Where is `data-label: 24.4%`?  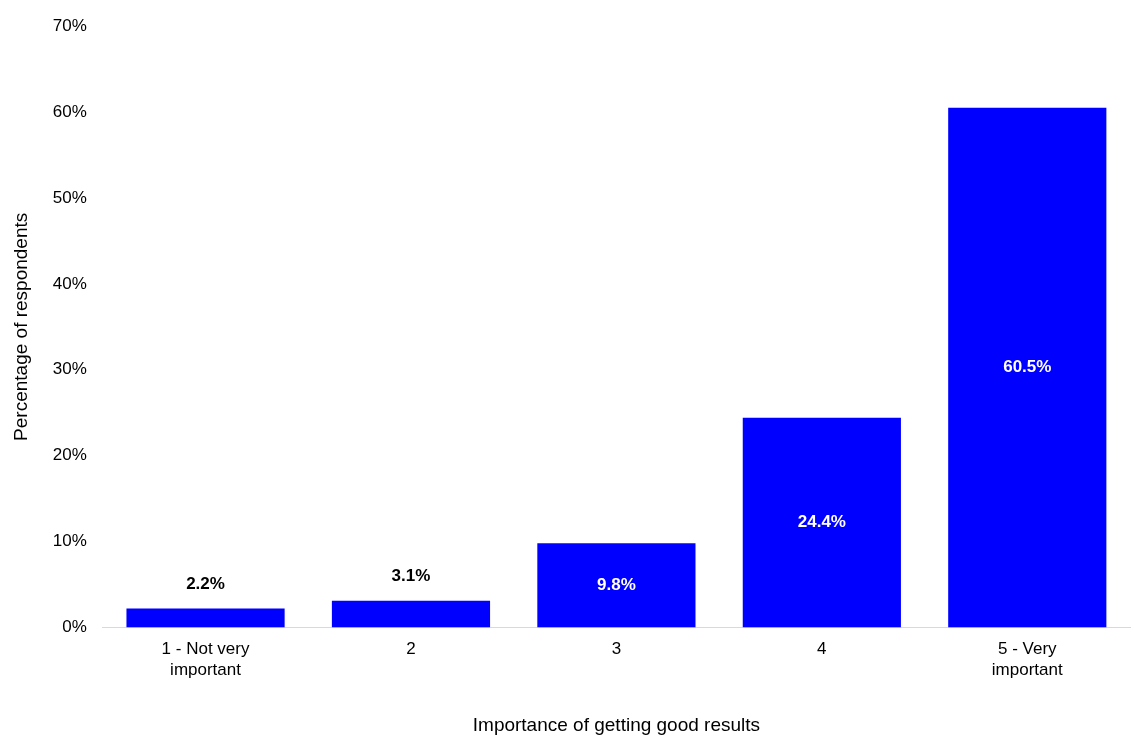 data-label: 24.4% is located at coordinates (821, 522).